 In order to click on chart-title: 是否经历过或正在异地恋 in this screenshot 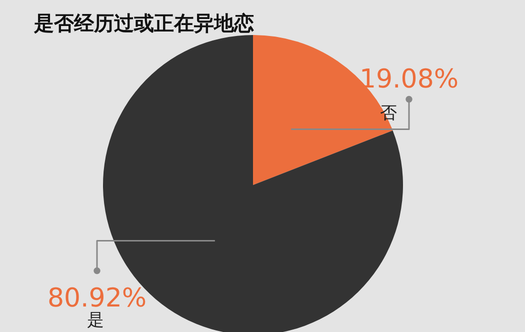, I will do `click(143, 23)`.